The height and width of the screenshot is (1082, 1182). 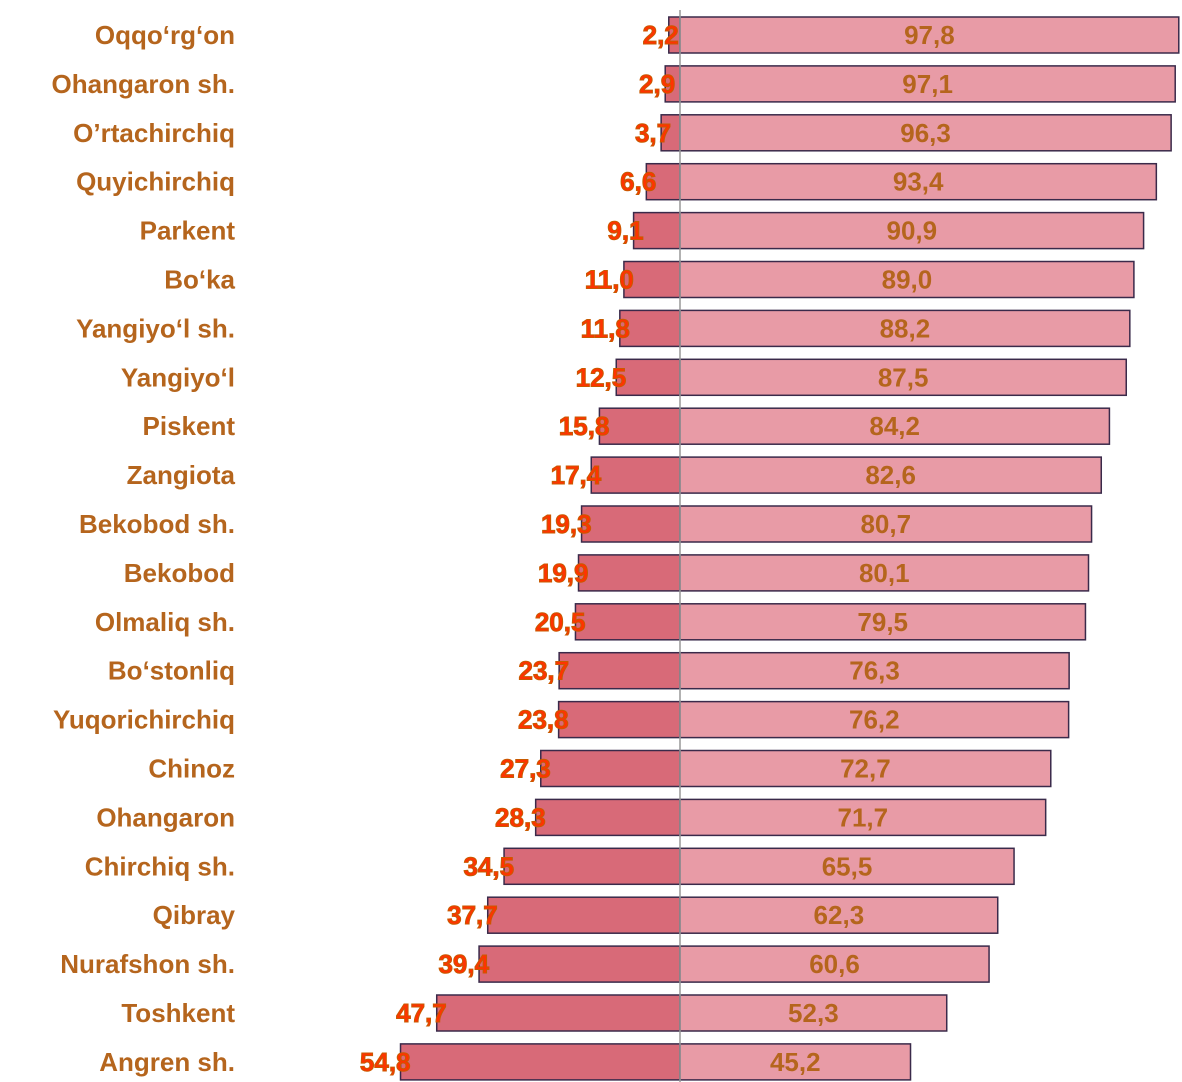 I want to click on category-label: O’rtachirchiq, so click(x=154, y=133).